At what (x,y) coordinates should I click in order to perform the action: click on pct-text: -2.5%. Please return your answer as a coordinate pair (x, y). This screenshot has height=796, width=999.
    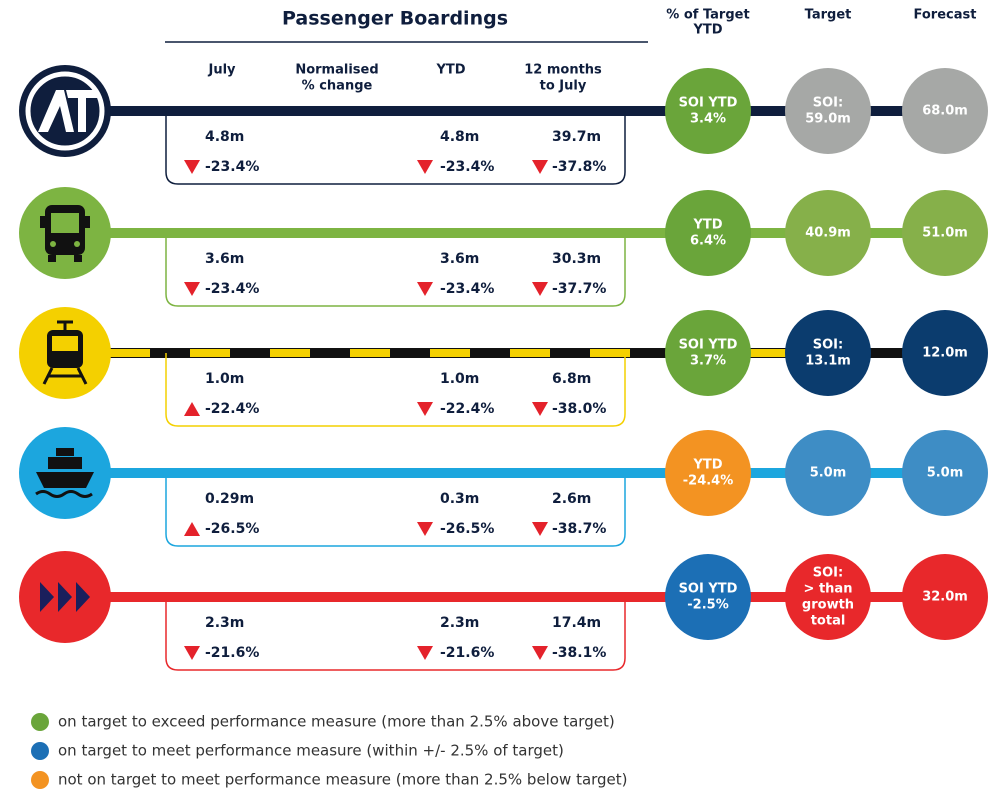
    Looking at the image, I should click on (707, 605).